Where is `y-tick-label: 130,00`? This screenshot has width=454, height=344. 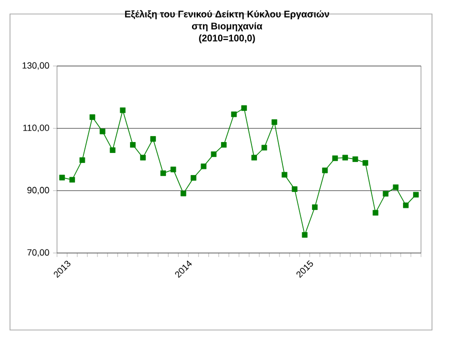
y-tick-label: 130,00 is located at coordinates (36, 66).